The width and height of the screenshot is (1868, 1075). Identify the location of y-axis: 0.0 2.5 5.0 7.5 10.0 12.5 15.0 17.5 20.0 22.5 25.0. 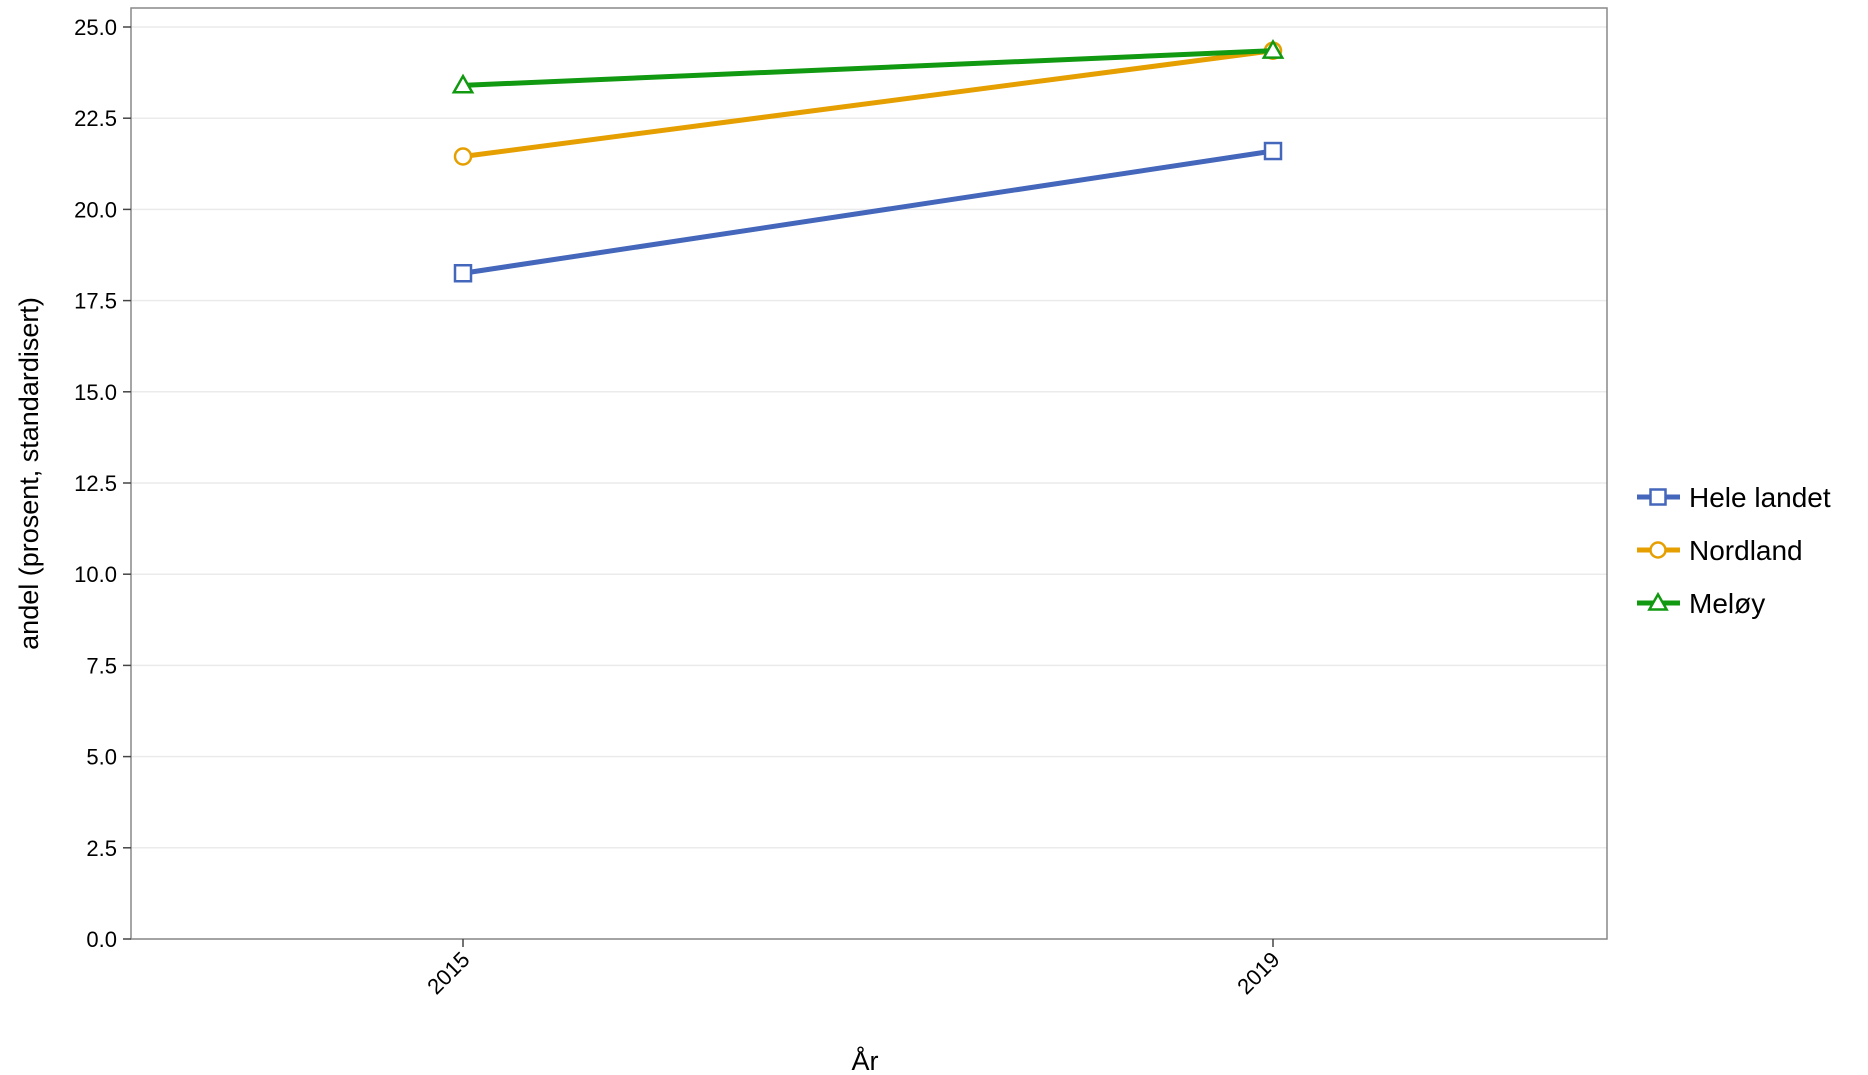
(102, 483).